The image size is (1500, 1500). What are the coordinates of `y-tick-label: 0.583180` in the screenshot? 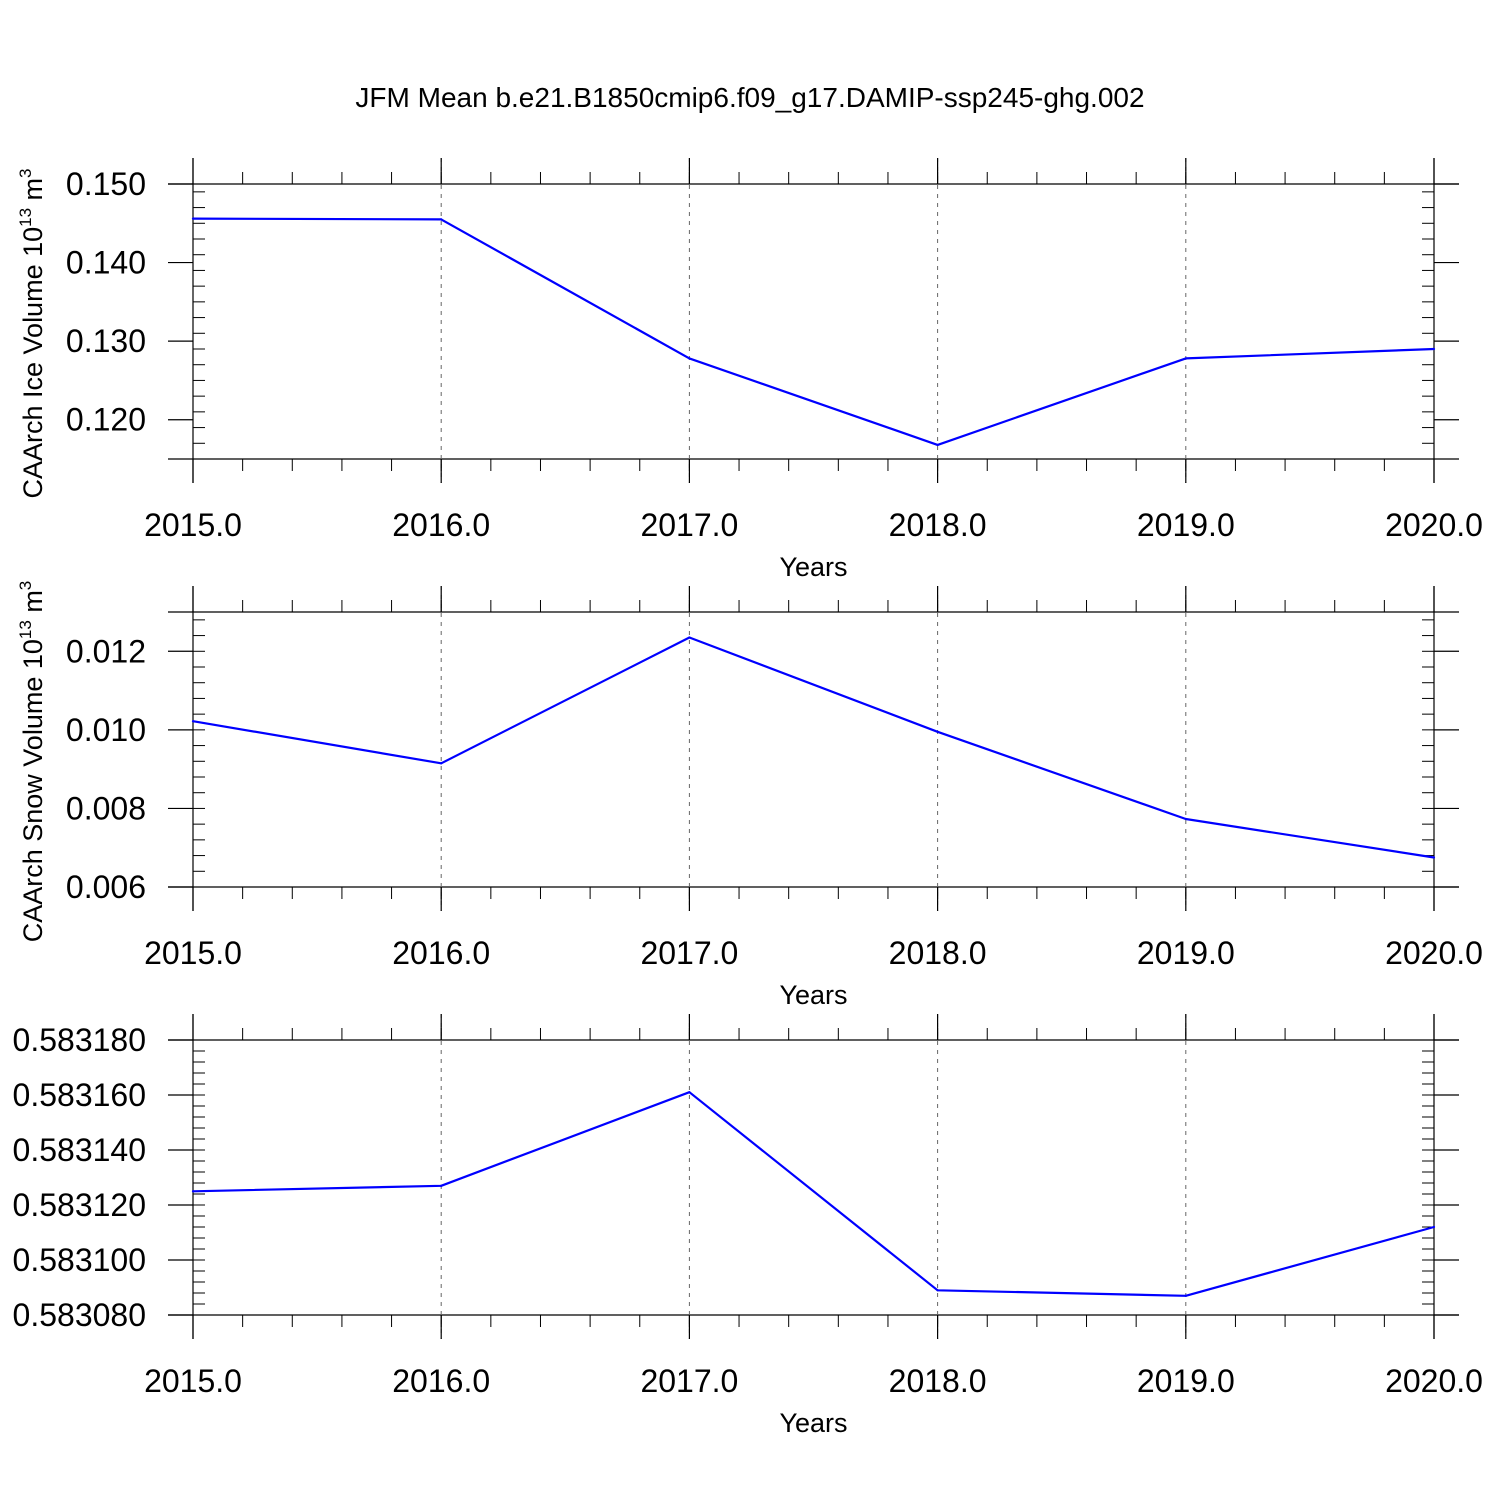 It's located at (79, 1040).